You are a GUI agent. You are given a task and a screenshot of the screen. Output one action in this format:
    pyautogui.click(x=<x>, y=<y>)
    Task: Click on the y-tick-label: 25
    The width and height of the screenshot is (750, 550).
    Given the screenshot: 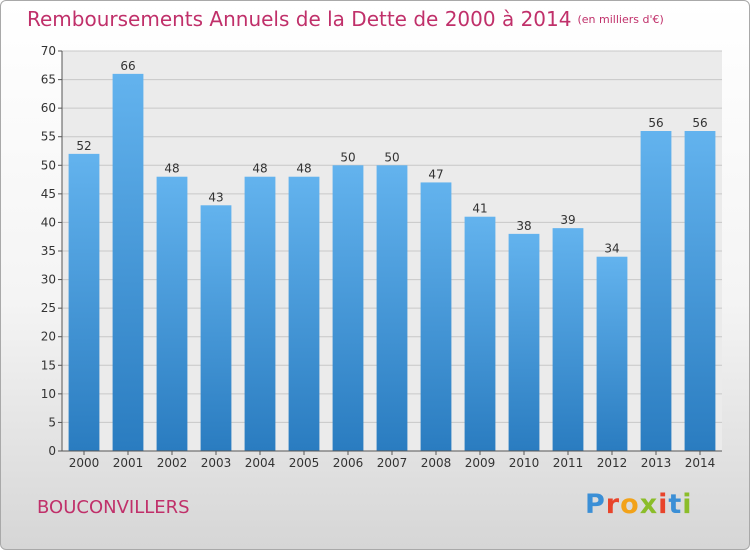 What is the action you would take?
    pyautogui.click(x=48, y=308)
    